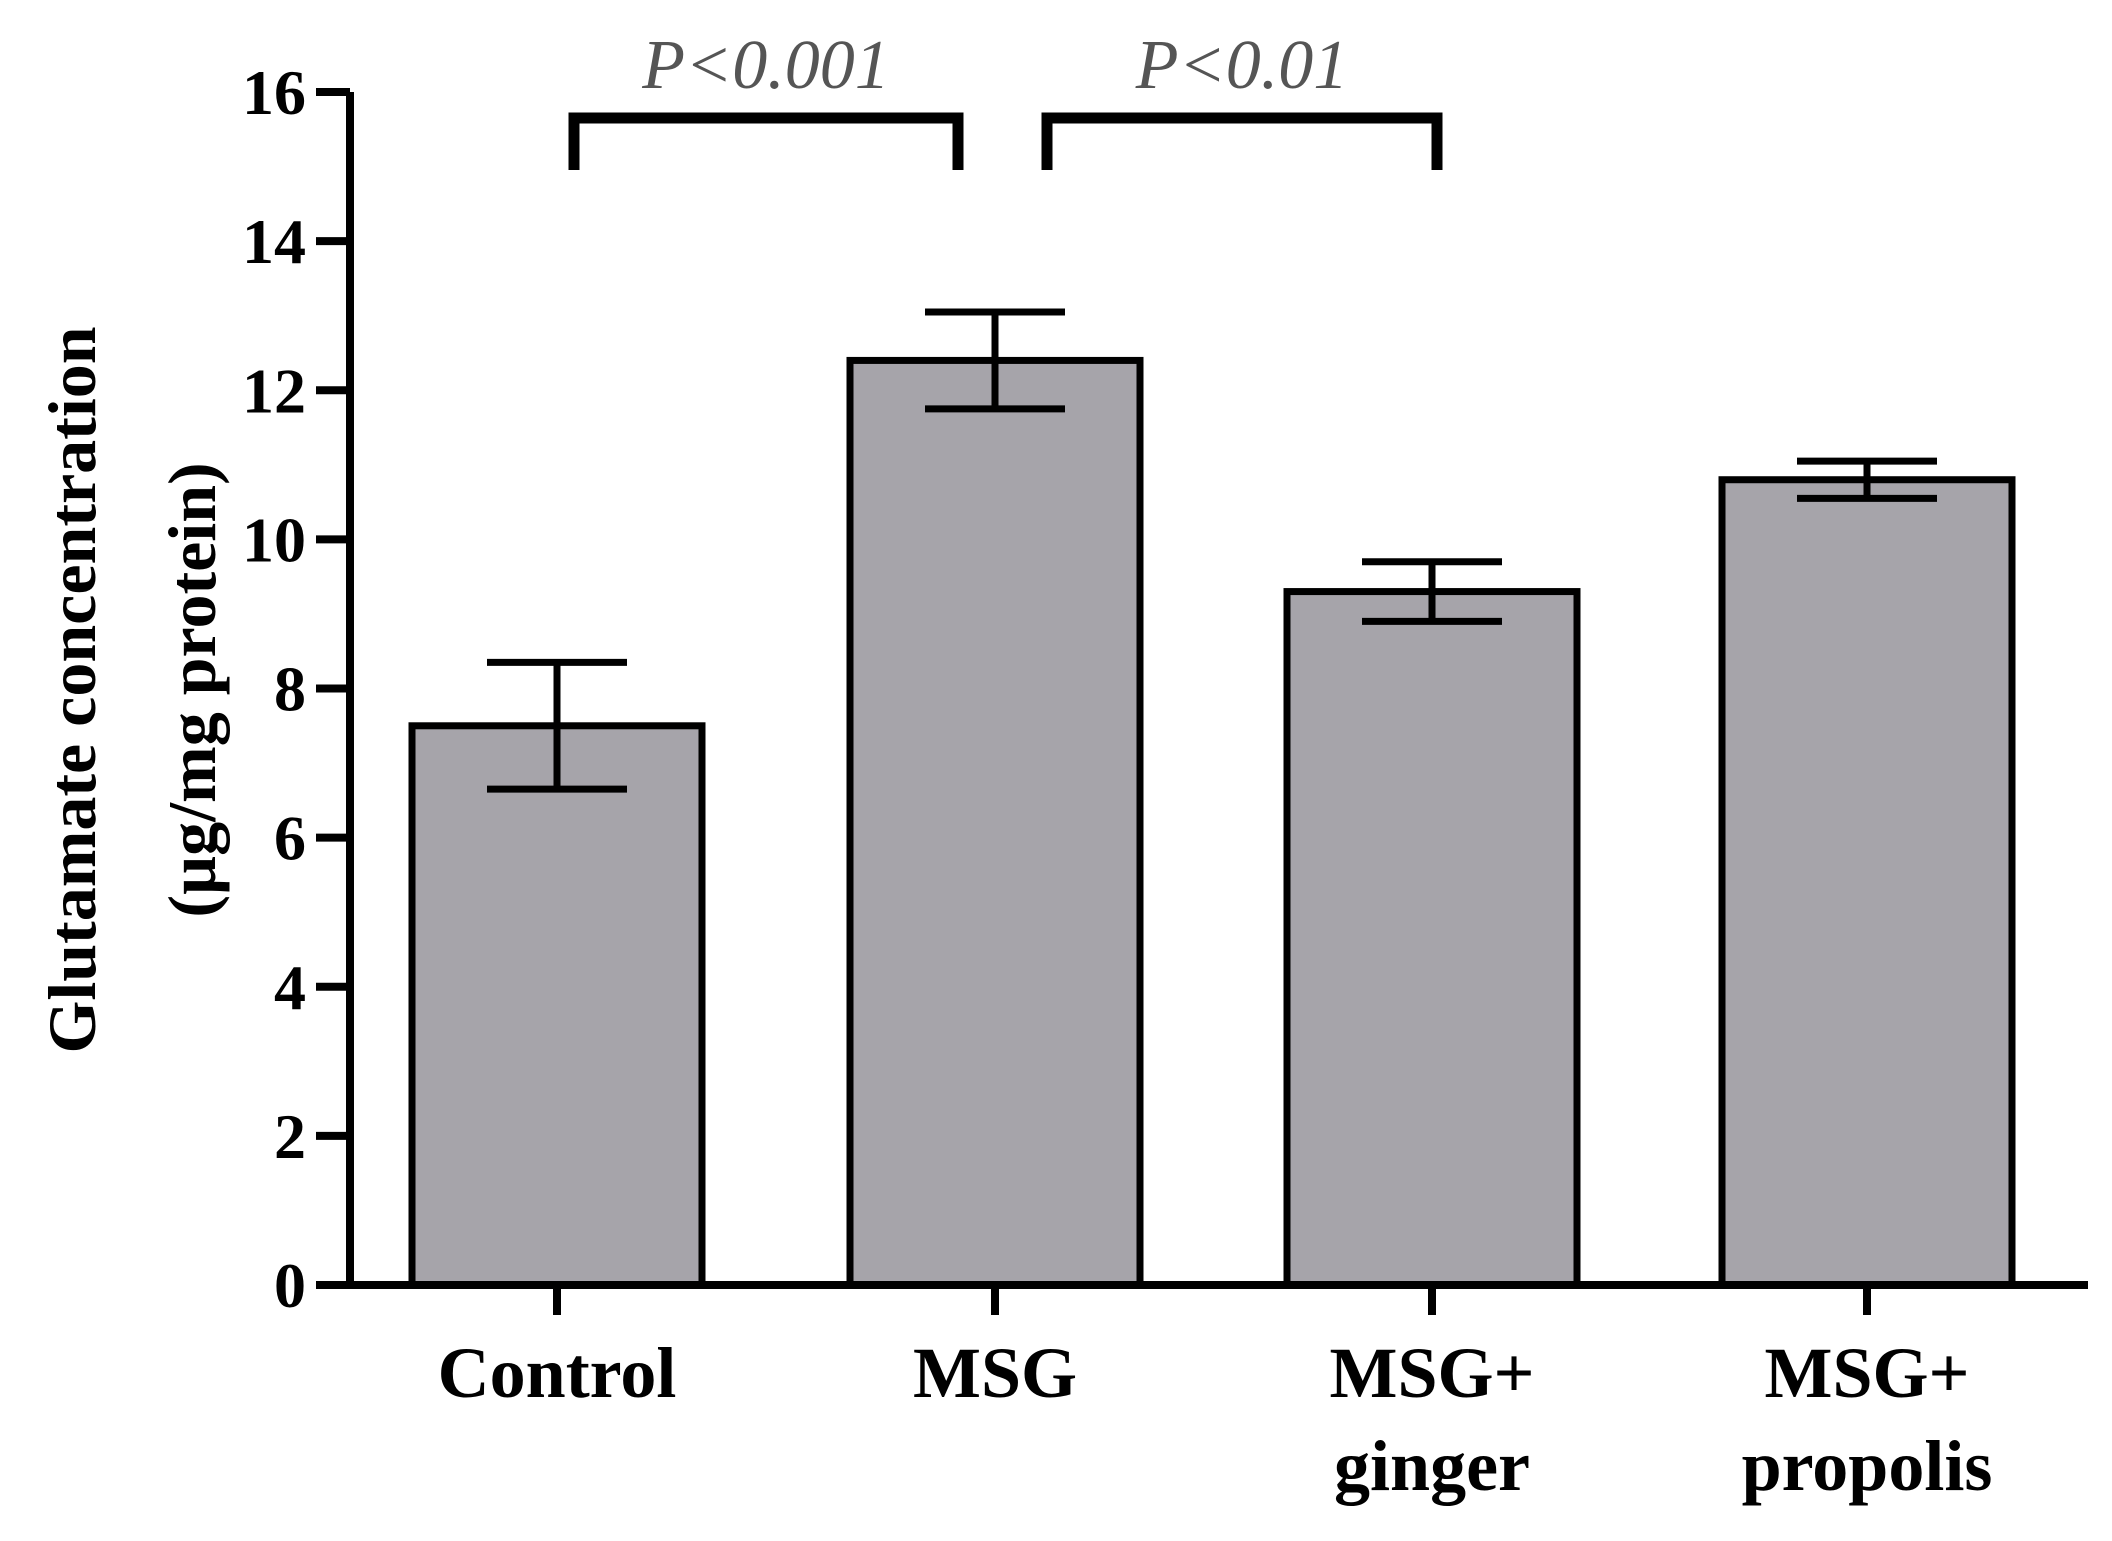 Image resolution: width=2112 pixels, height=1541 pixels. What do you see at coordinates (72, 689) in the screenshot?
I see `y-axis-title-line-1: Glutamate concentration` at bounding box center [72, 689].